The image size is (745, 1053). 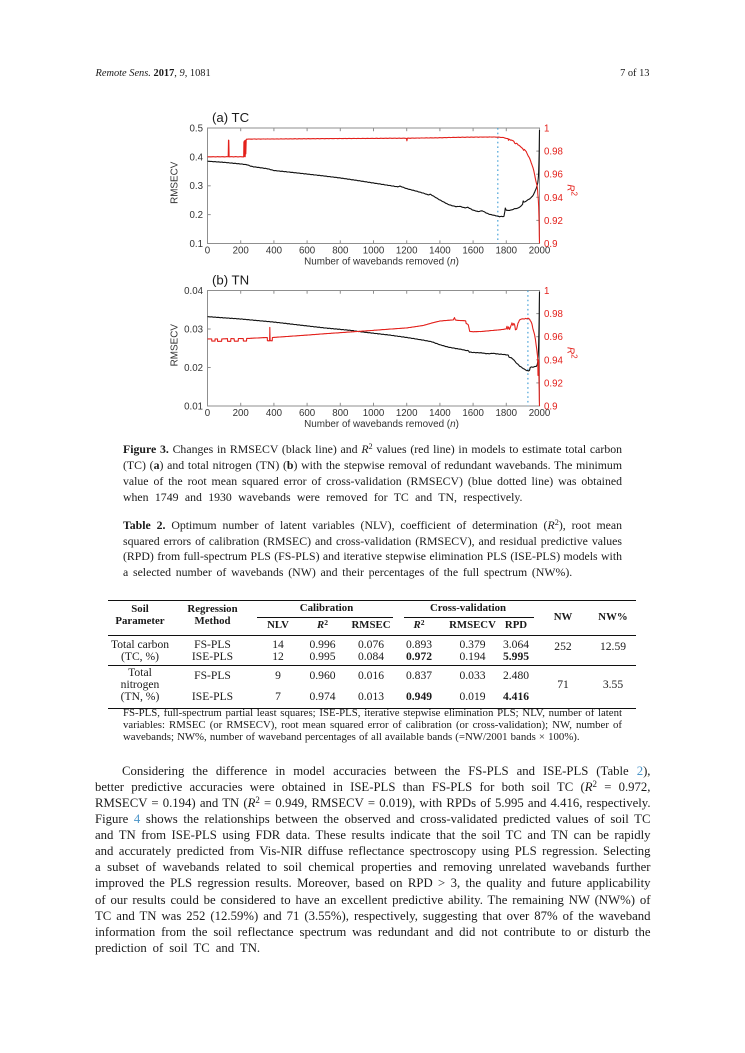 What do you see at coordinates (196, 244) in the screenshot?
I see `svg-text: 0.1` at bounding box center [196, 244].